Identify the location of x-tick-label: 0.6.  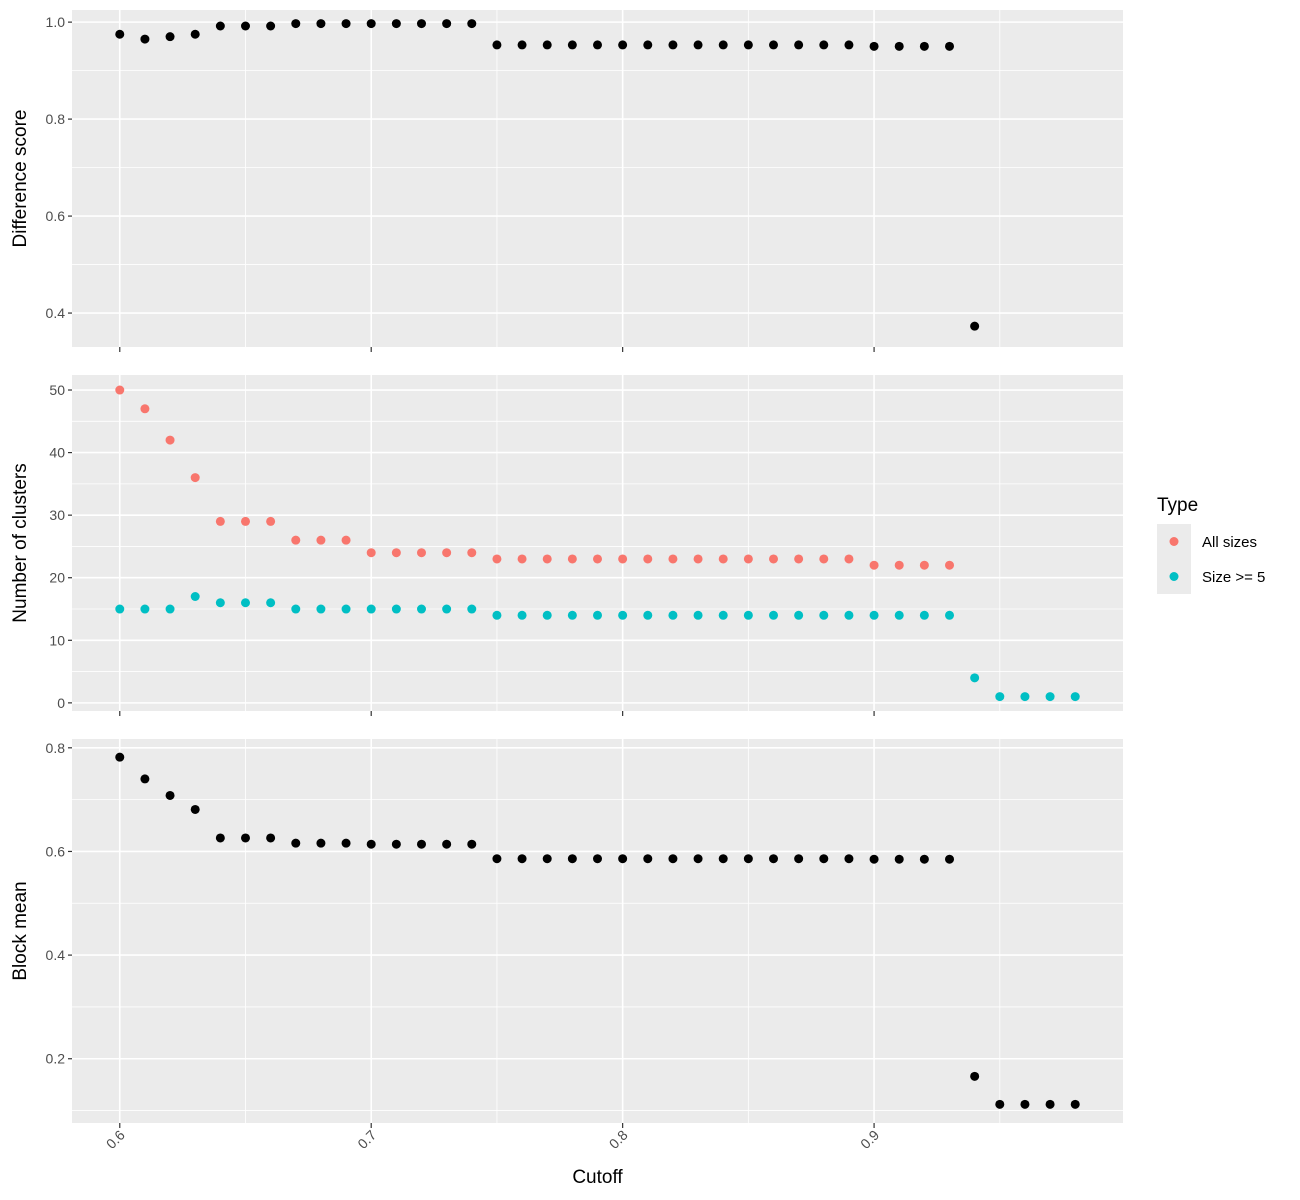
(115, 1139).